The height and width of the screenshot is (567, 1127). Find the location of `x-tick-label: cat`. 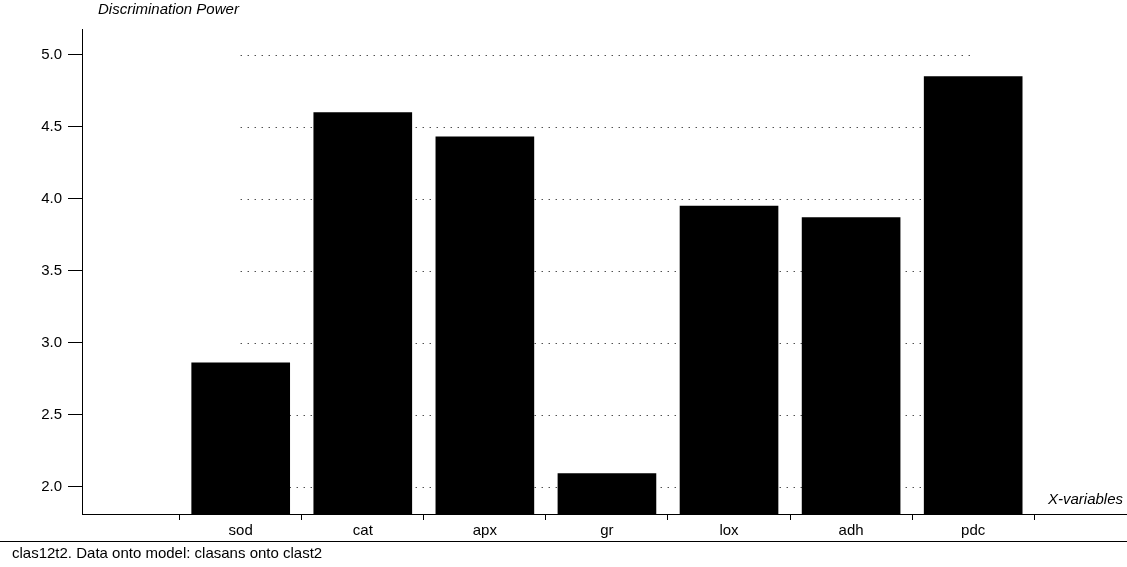

x-tick-label: cat is located at coordinates (363, 530).